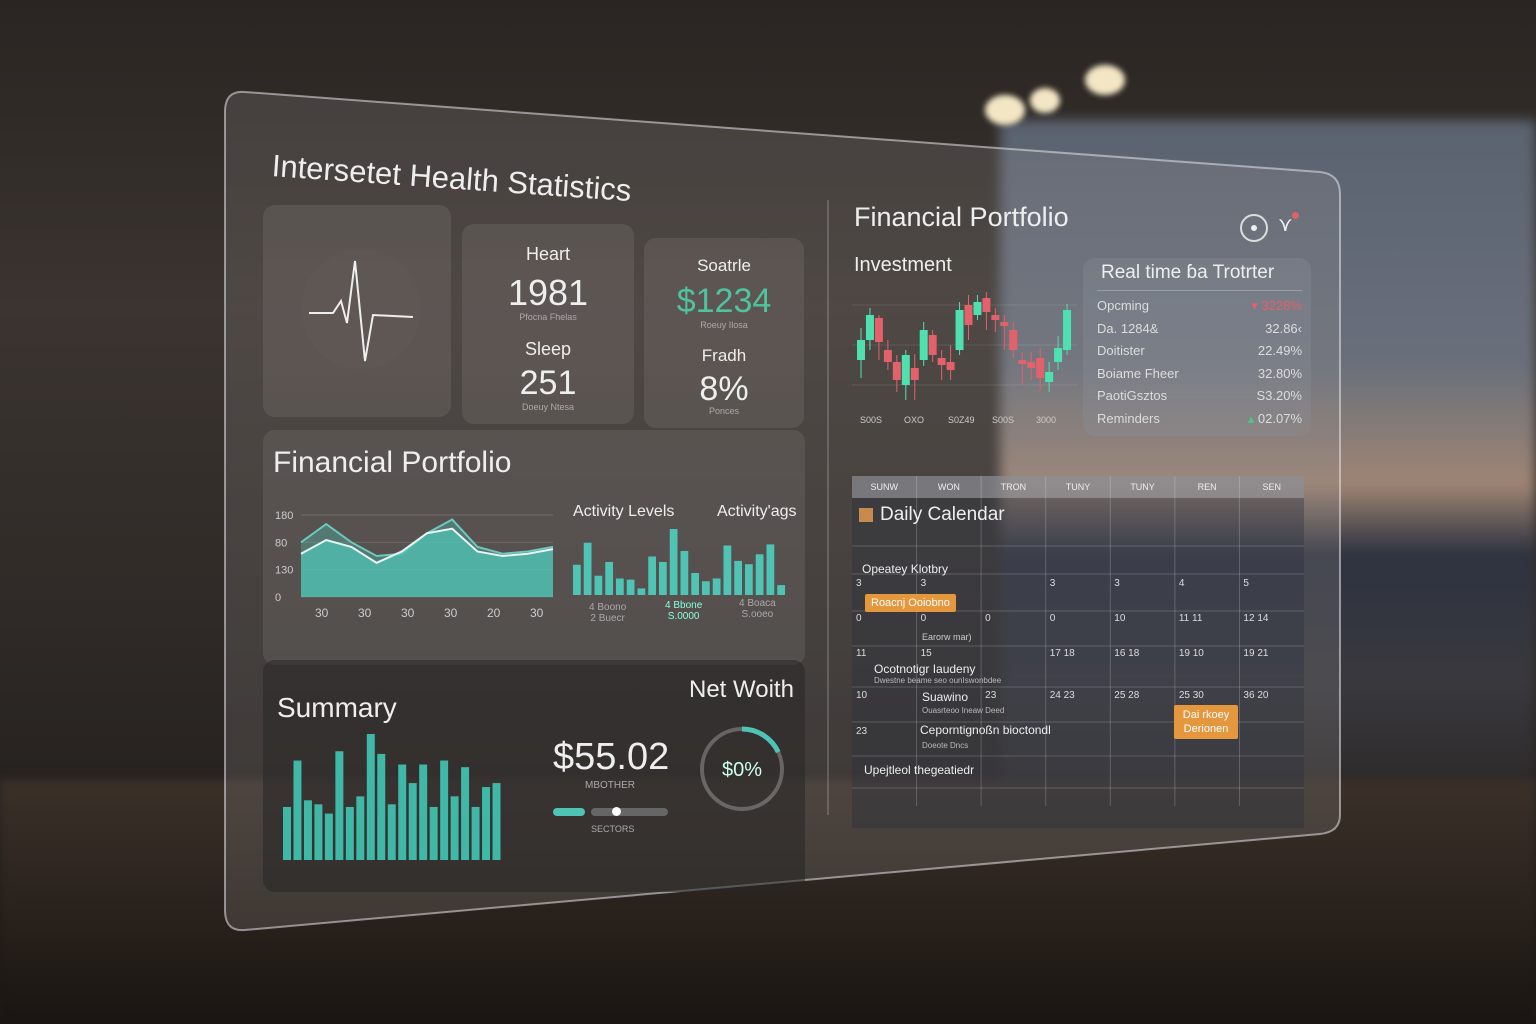  What do you see at coordinates (1256, 618) in the screenshot?
I see `calendar-day-cell: 12 14` at bounding box center [1256, 618].